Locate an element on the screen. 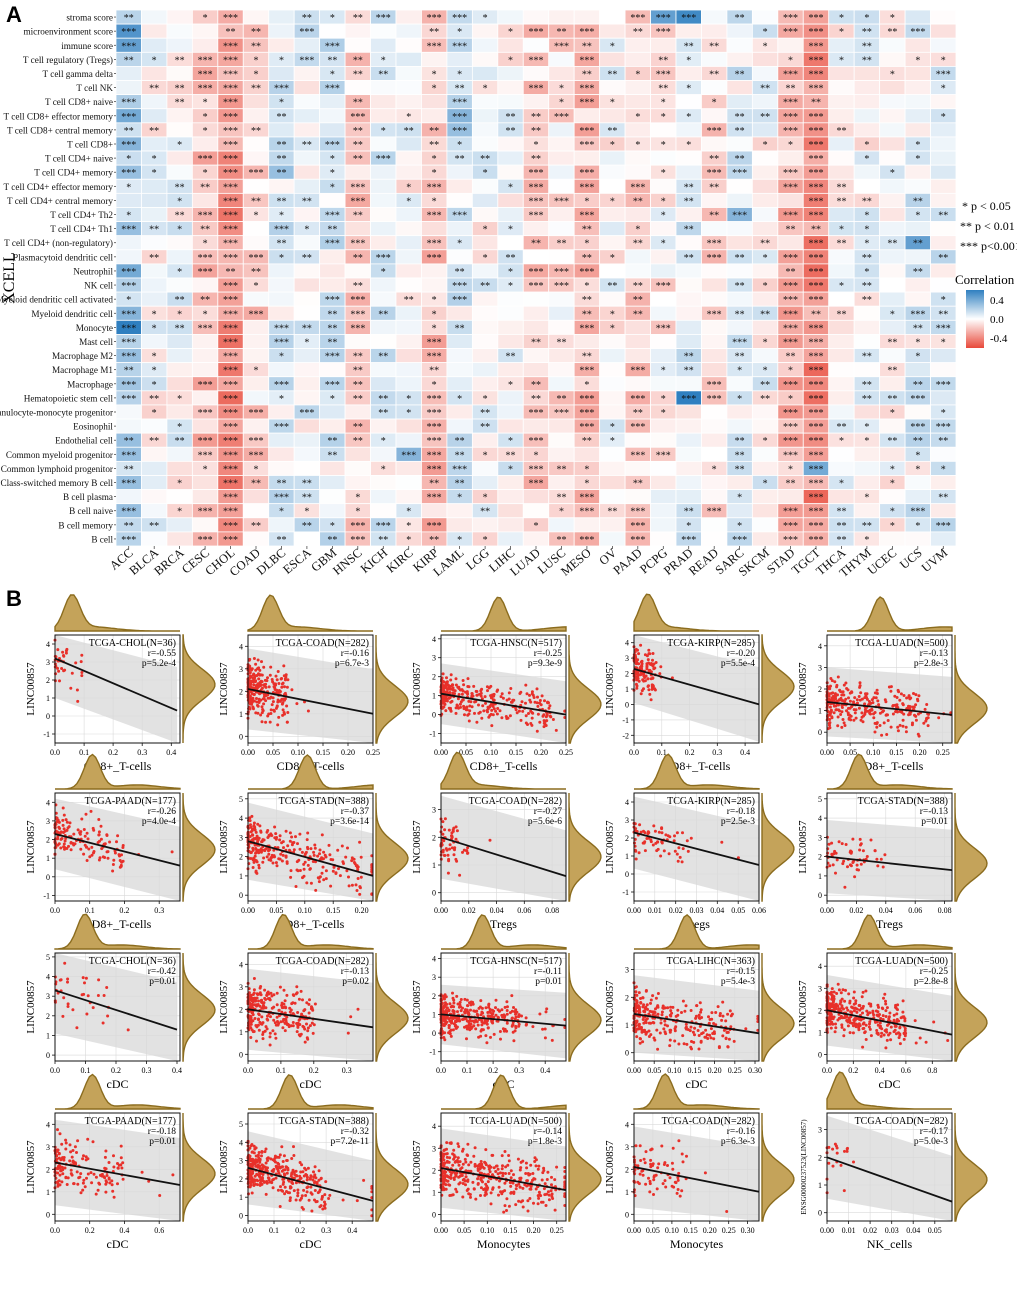 This screenshot has width=1017, height=1289. x-tick-label: 0.06 is located at coordinates (524, 910).